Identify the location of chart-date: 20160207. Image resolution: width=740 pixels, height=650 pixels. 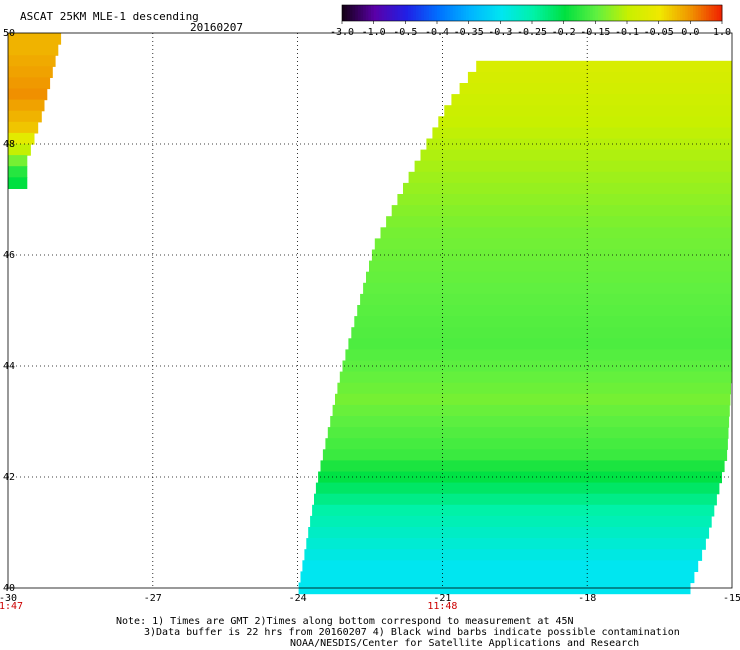
(216, 27).